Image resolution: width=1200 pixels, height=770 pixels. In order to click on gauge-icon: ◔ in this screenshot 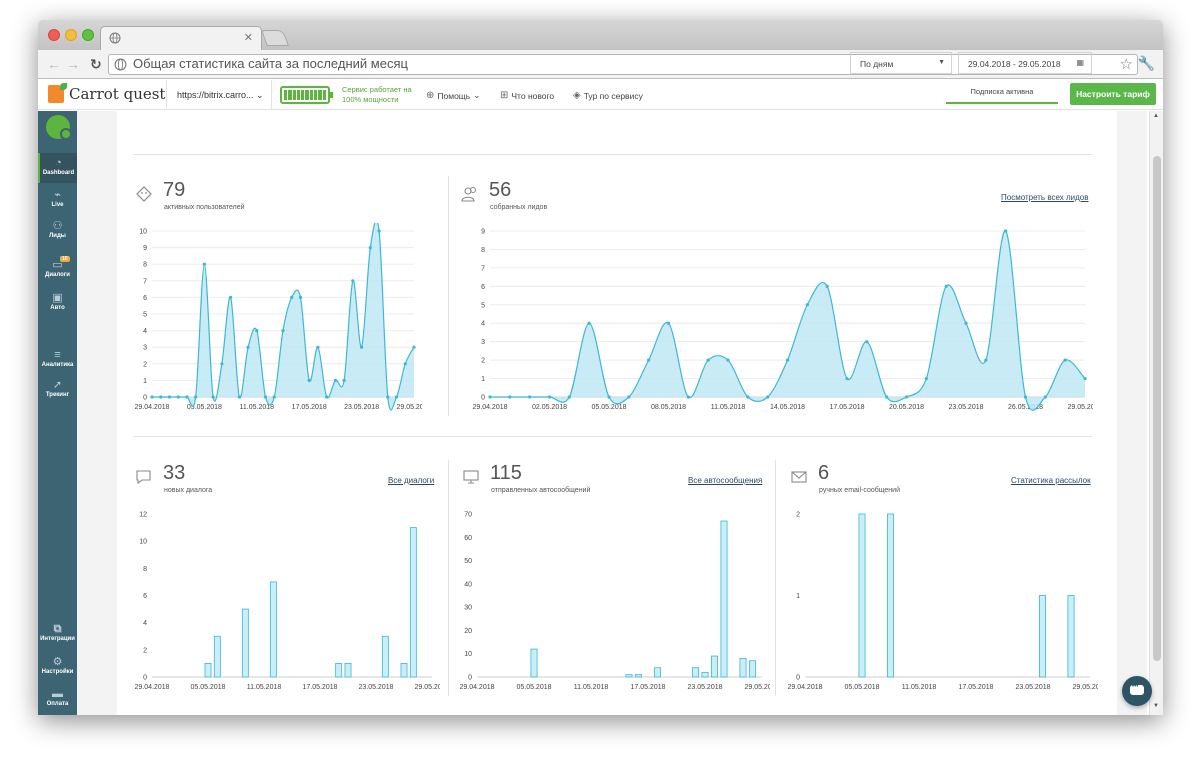, I will do `click(58, 163)`.